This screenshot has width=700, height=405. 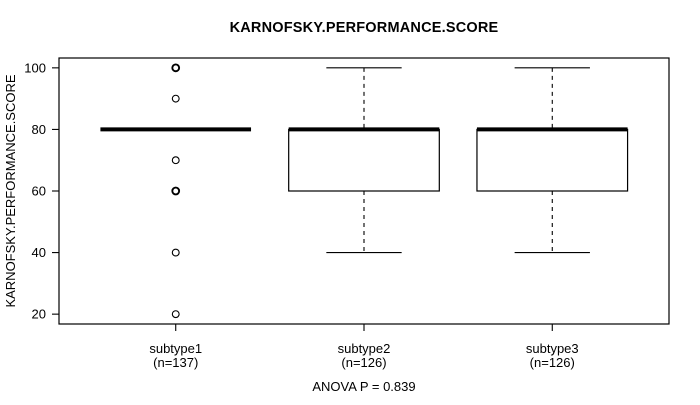 I want to click on group-n-label: (n=137), so click(x=175, y=362).